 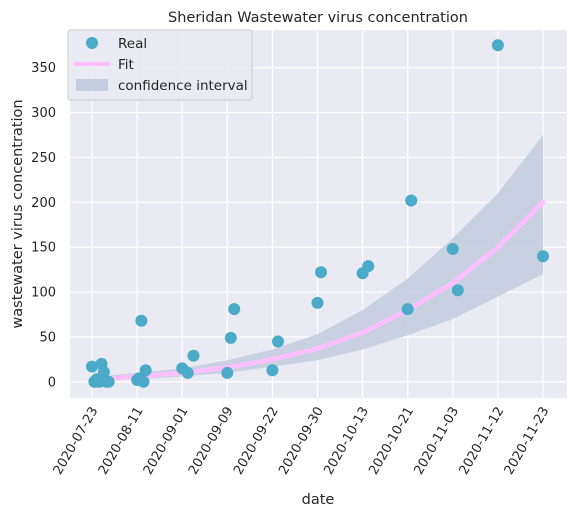 What do you see at coordinates (43, 293) in the screenshot?
I see `y-tick-label: 100` at bounding box center [43, 293].